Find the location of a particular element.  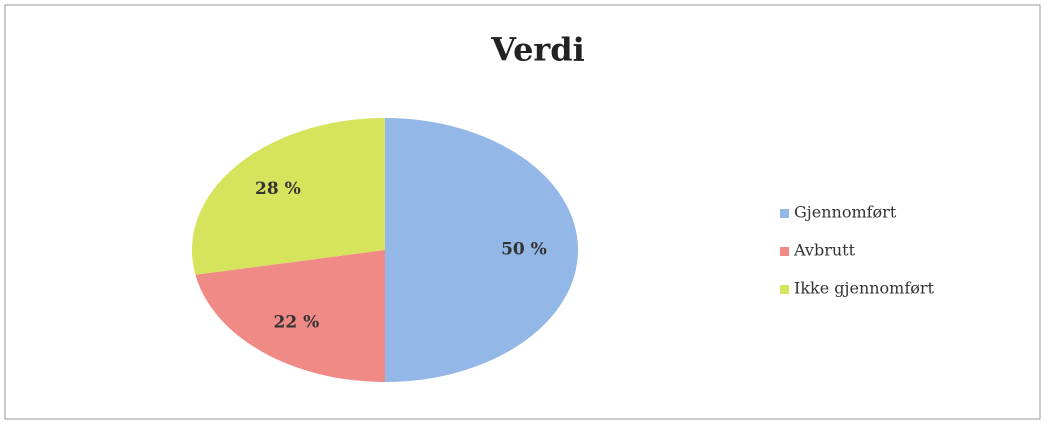

chart-title: Verdi is located at coordinates (537, 50).